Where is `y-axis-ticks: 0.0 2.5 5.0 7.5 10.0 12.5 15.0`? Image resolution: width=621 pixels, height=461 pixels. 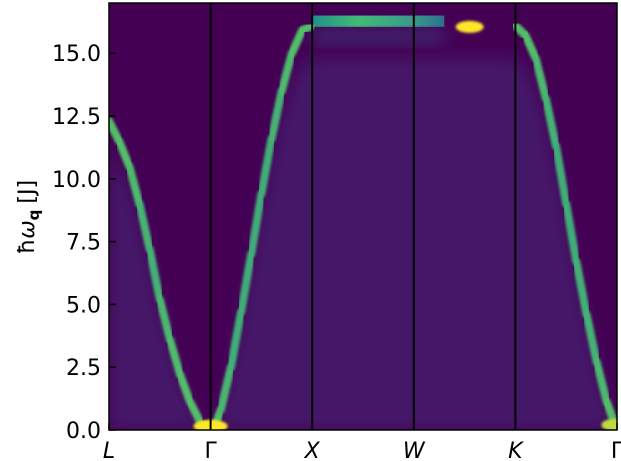
y-axis-ticks: 0.0 2.5 5.0 7.5 10.0 12.5 15.0 is located at coordinates (84, 243).